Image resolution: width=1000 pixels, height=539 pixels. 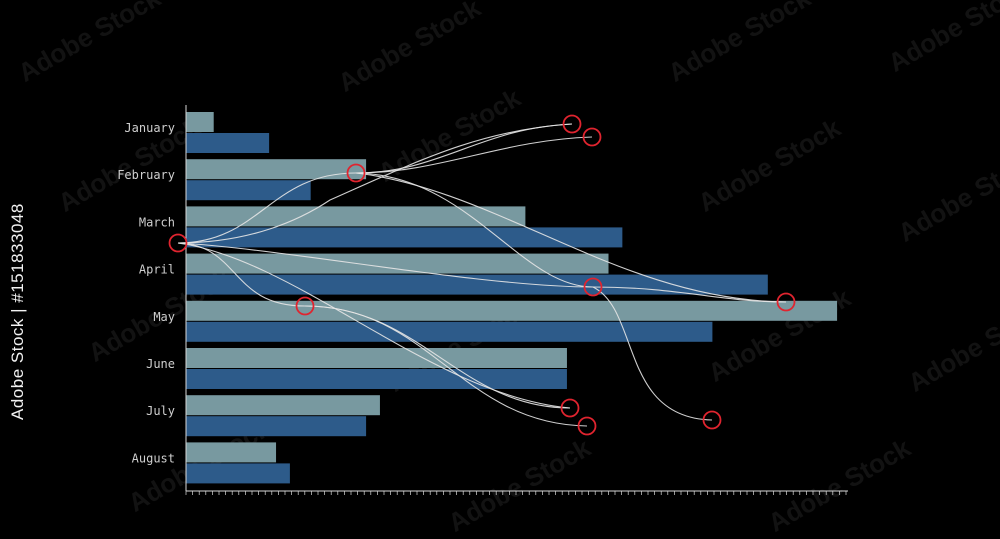 I want to click on category-label-april: April, so click(x=157, y=270).